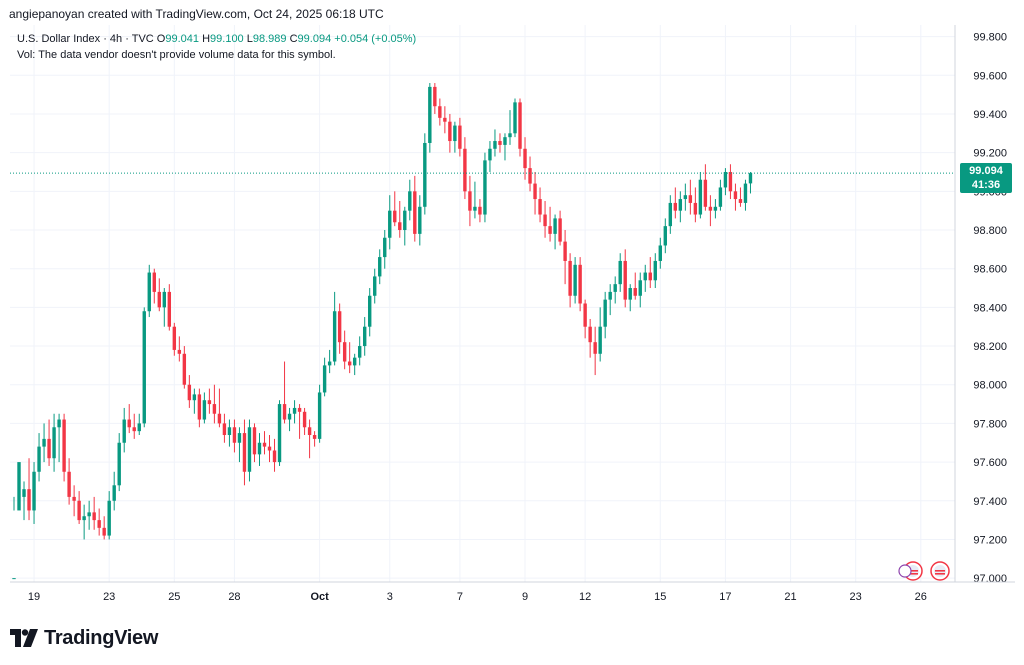 This screenshot has height=665, width=1024. Describe the element at coordinates (319, 597) in the screenshot. I see `x-tick-label: Oct` at that location.